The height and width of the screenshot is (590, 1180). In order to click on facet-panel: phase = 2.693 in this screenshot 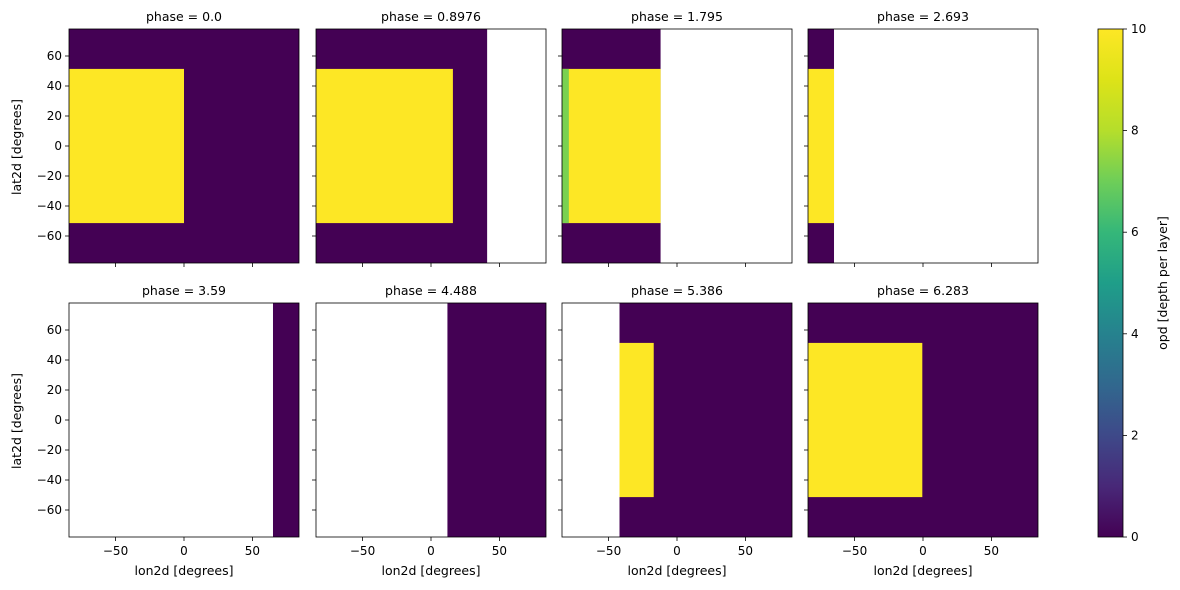, I will do `click(921, 138)`.